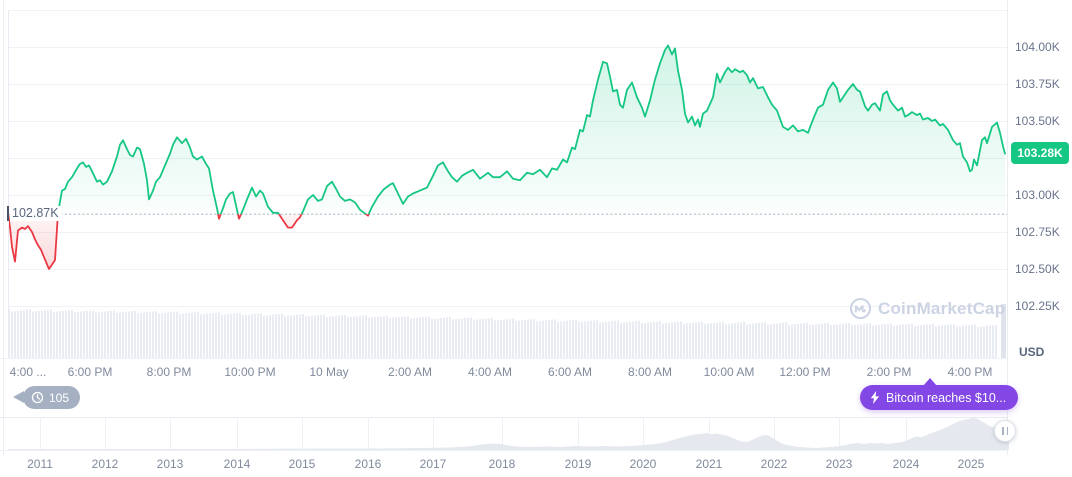 Image resolution: width=1072 pixels, height=477 pixels. I want to click on x-axis-label: 10:00 PM, so click(250, 372).